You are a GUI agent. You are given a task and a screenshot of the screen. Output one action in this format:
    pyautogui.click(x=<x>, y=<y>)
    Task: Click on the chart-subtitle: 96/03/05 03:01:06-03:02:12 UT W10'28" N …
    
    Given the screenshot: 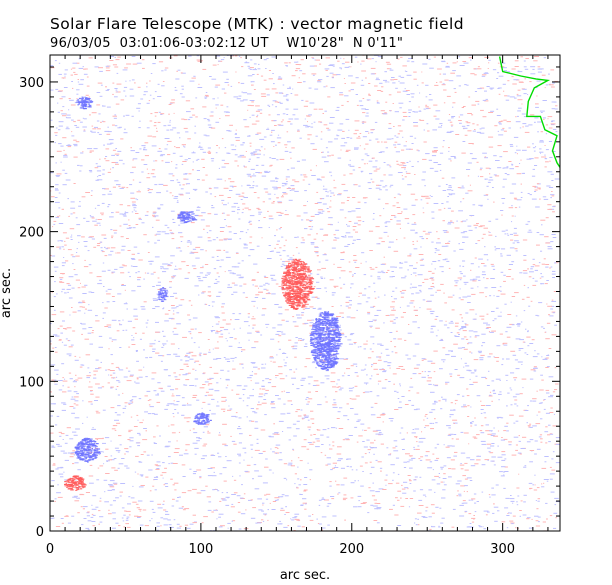 What is the action you would take?
    pyautogui.click(x=227, y=43)
    